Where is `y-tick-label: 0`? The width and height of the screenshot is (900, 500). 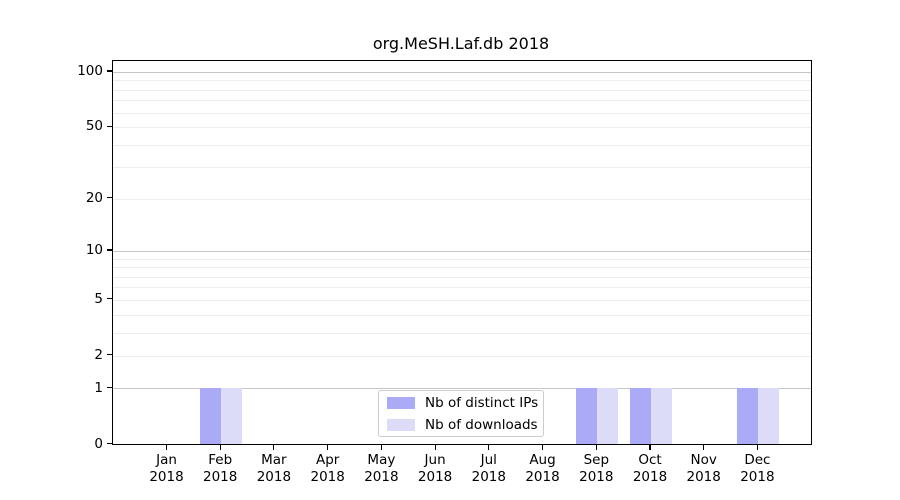
y-tick-label: 0 is located at coordinates (98, 443).